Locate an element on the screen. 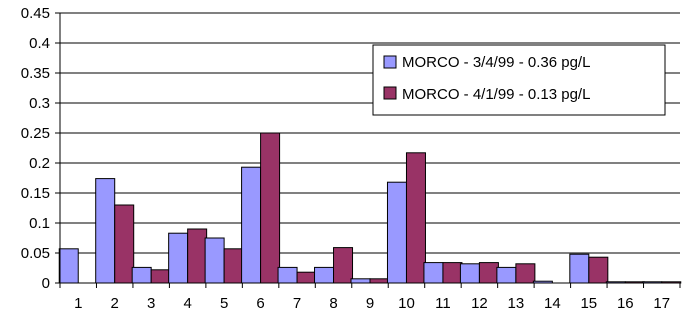  y-tick-label: 0.05 is located at coordinates (35, 253).